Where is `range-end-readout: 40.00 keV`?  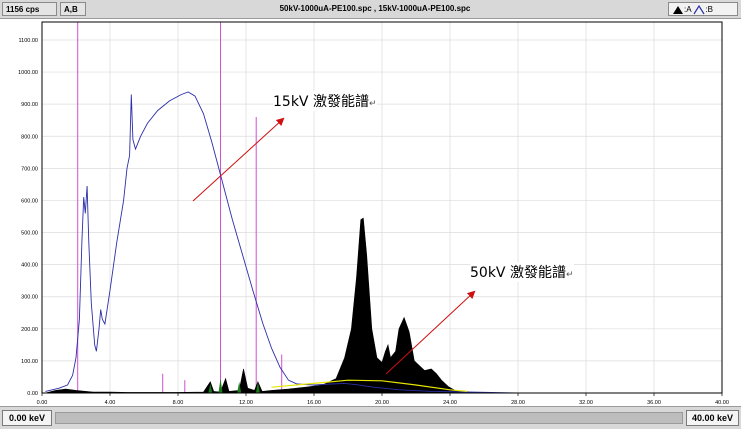 range-end-readout: 40.00 keV is located at coordinates (712, 418).